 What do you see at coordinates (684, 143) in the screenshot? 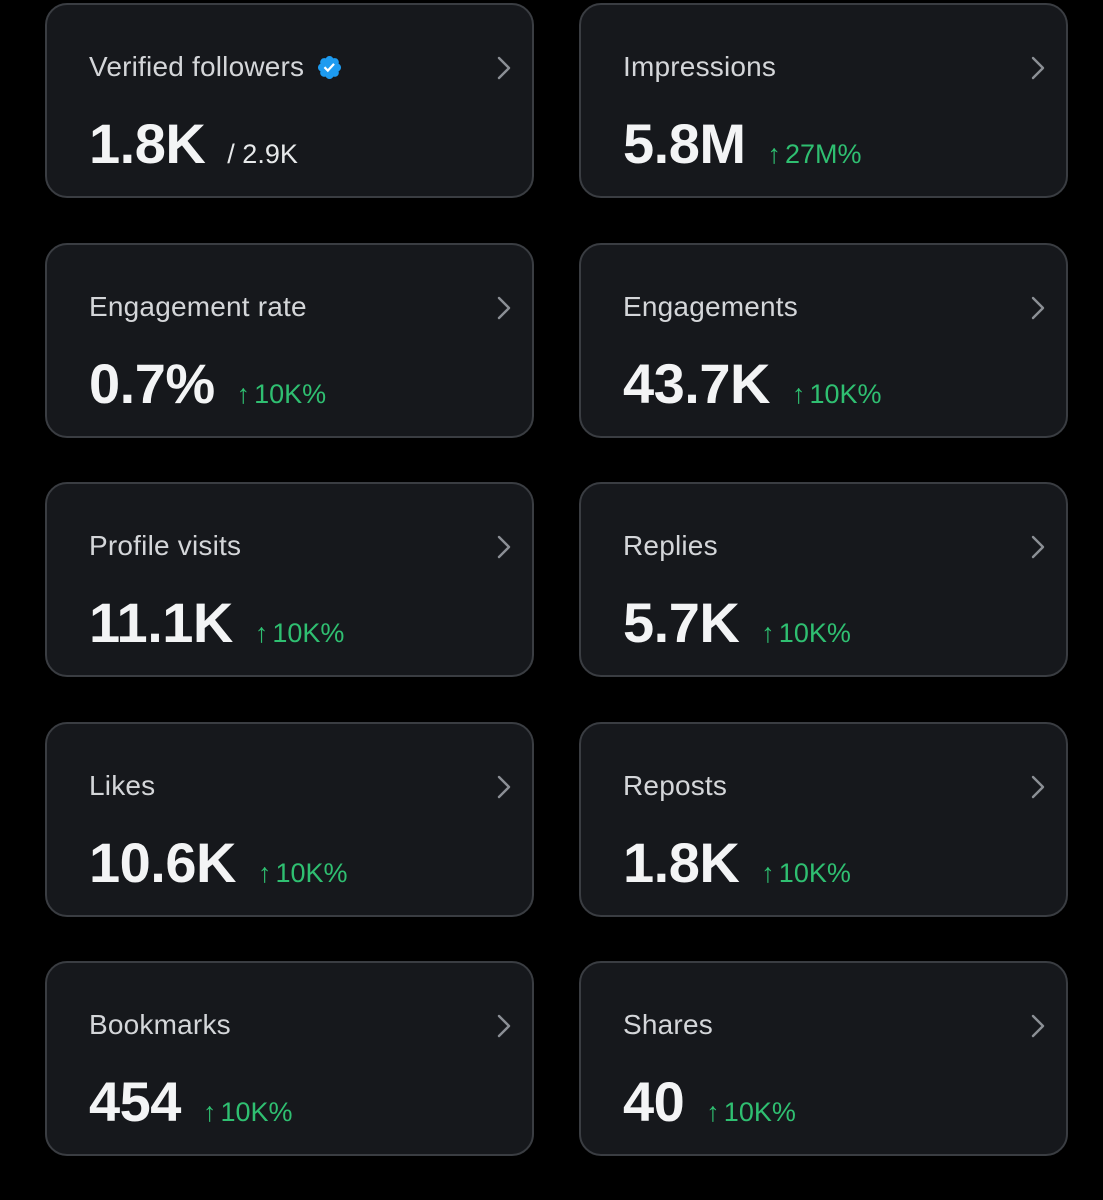
I see `metric-value: 5.8M` at bounding box center [684, 143].